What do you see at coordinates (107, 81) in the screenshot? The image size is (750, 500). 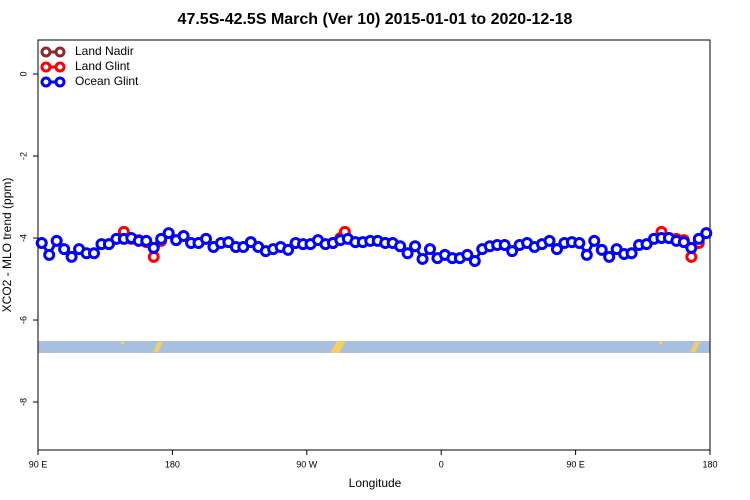 I see `legend-label: Ocean Glint` at bounding box center [107, 81].